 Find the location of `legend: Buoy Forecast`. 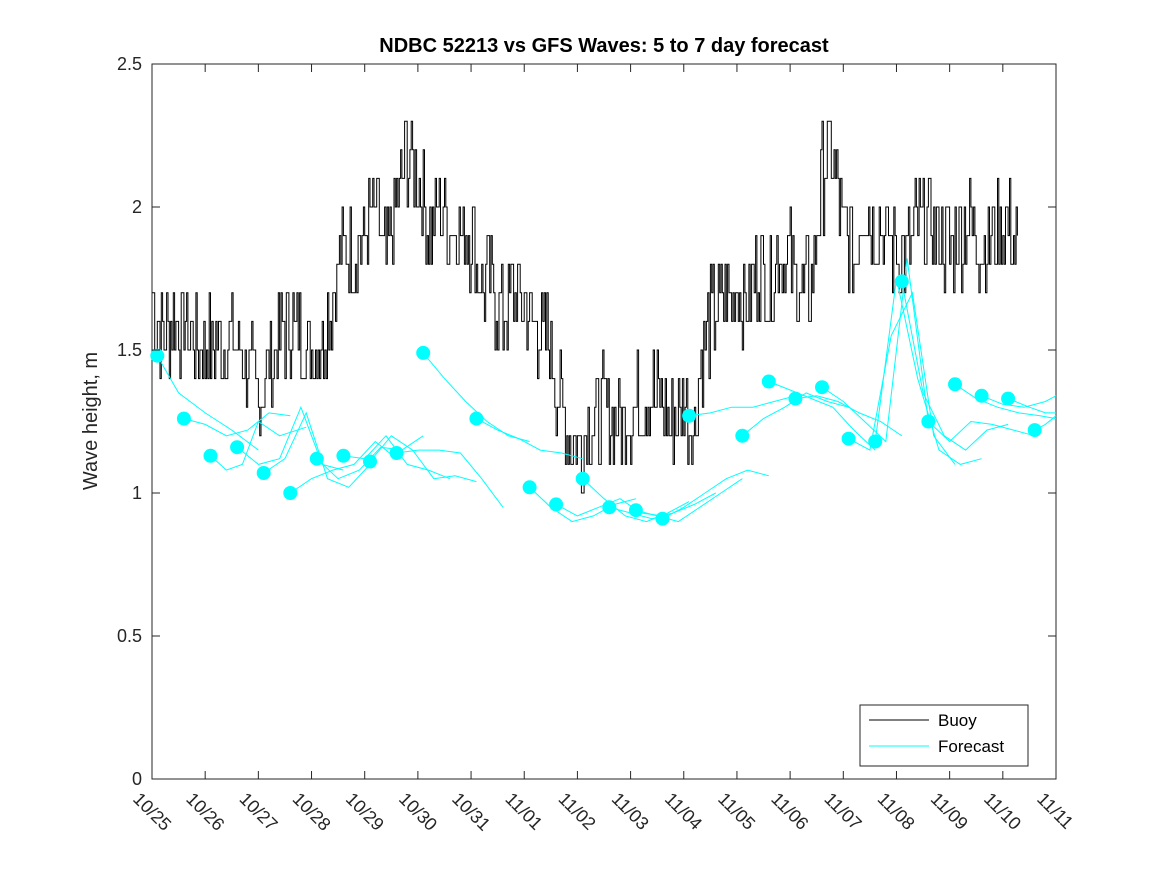

legend: Buoy Forecast is located at coordinates (944, 735).